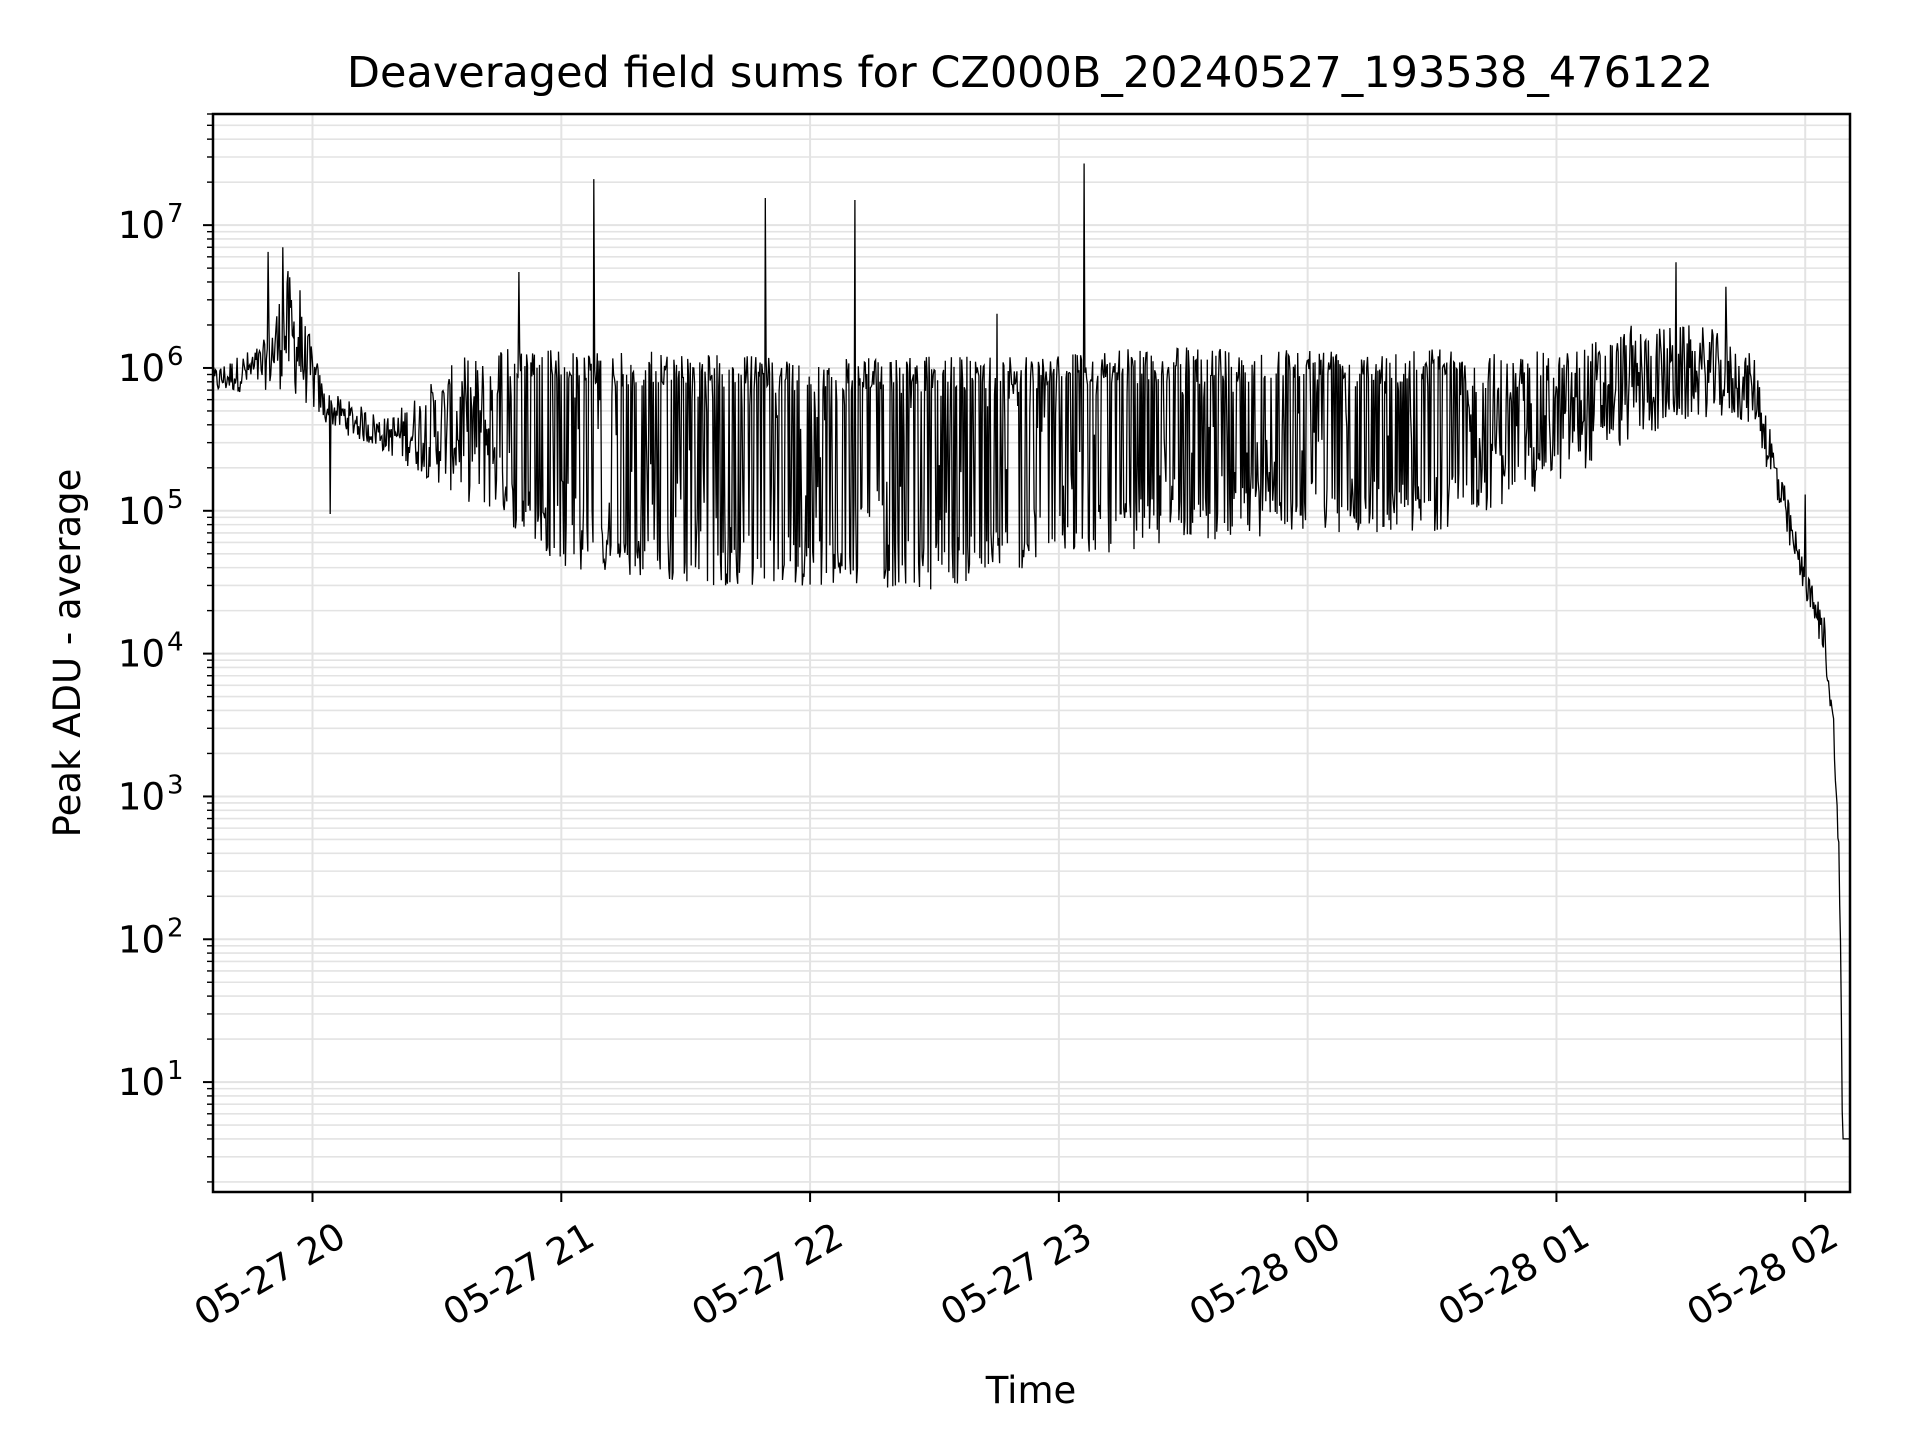 The height and width of the screenshot is (1440, 1920). I want to click on y-tick-exponent: 2, so click(175, 928).